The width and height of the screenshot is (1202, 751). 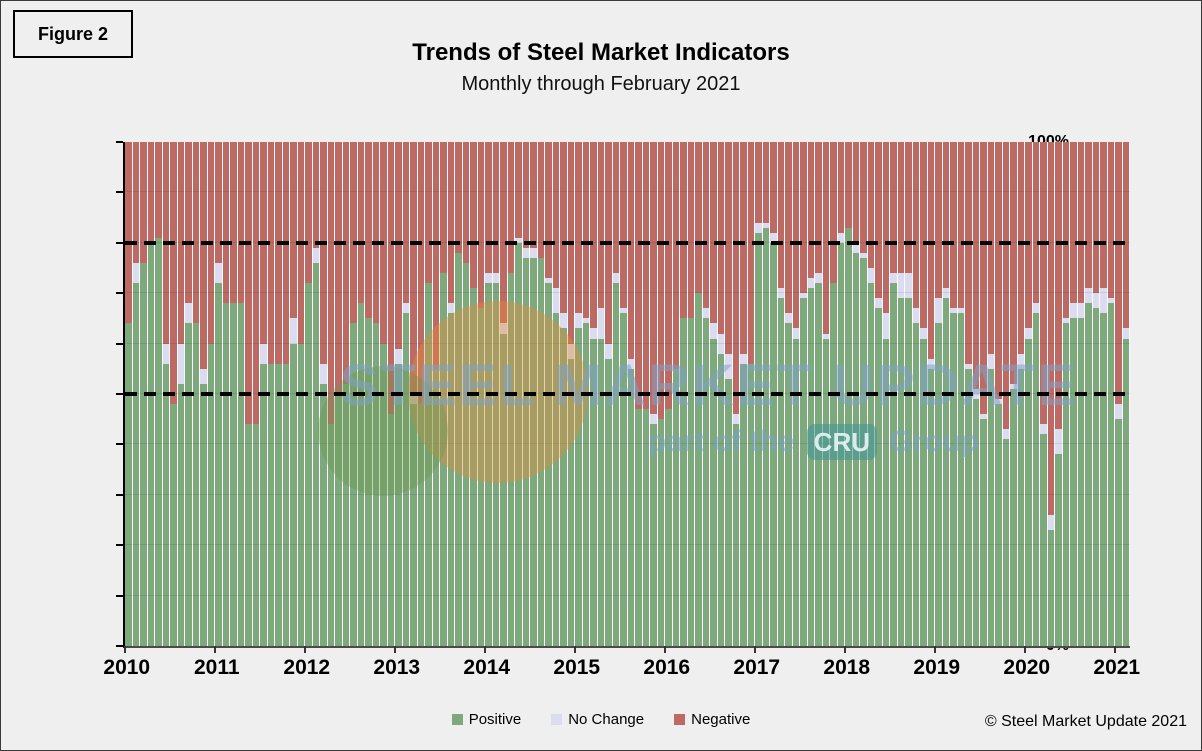 What do you see at coordinates (601, 52) in the screenshot?
I see `chart-title: Trends of Steel Market Indicators` at bounding box center [601, 52].